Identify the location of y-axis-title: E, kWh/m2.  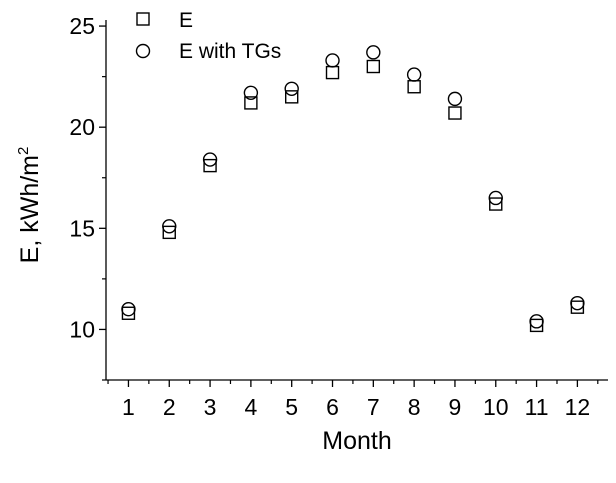
(29, 205).